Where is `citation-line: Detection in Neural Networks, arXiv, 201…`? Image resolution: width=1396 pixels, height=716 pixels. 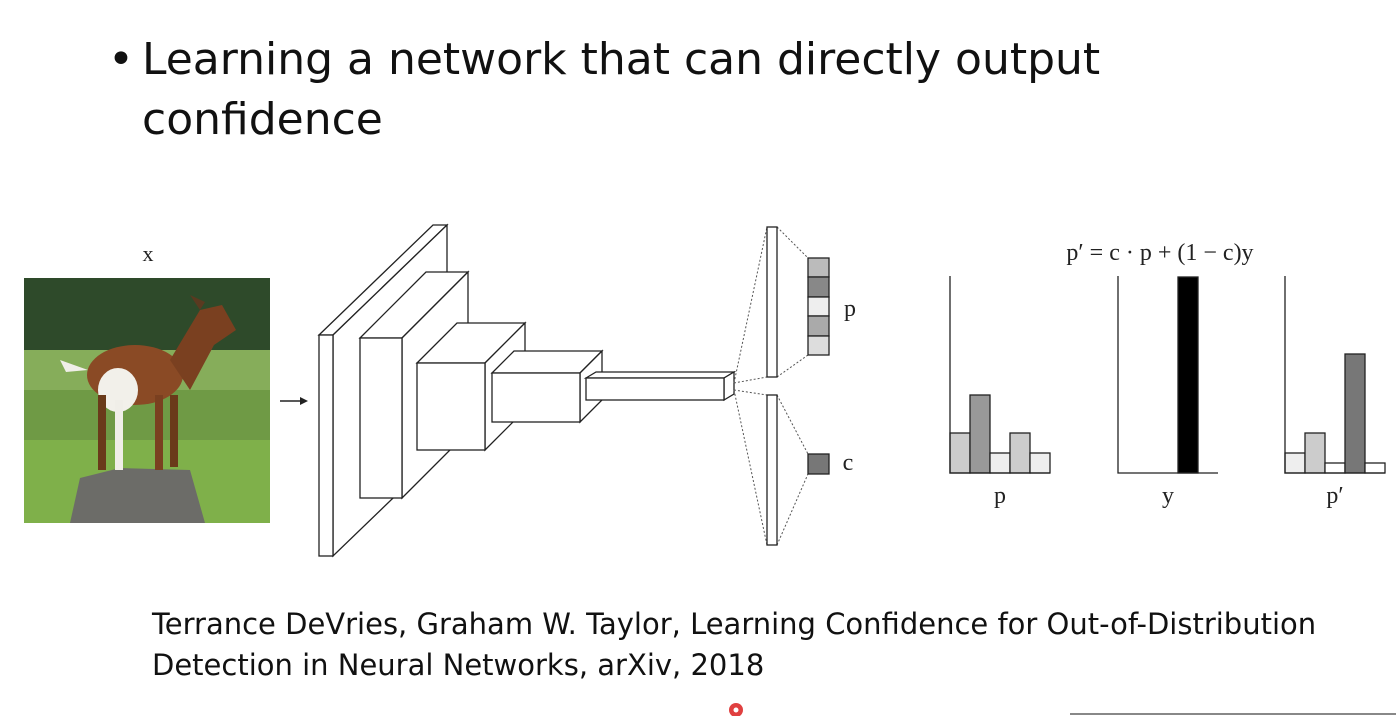 citation-line: Detection in Neural Networks, arXiv, 201… is located at coordinates (458, 665).